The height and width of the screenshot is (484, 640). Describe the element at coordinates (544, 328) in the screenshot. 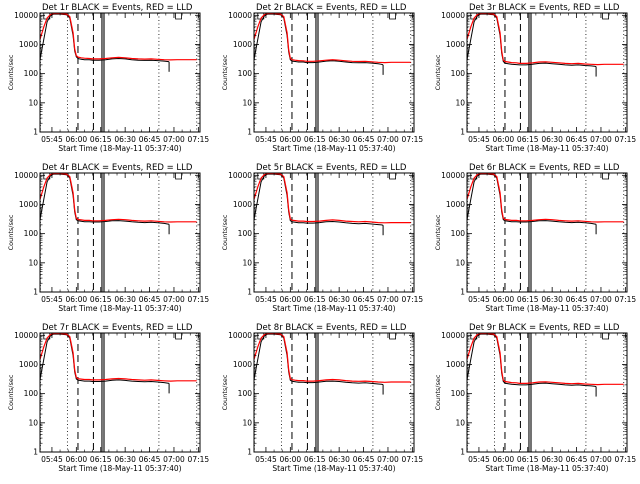

I see `panel-title: Det 9r BLACK = Events, RED = LLD` at that location.